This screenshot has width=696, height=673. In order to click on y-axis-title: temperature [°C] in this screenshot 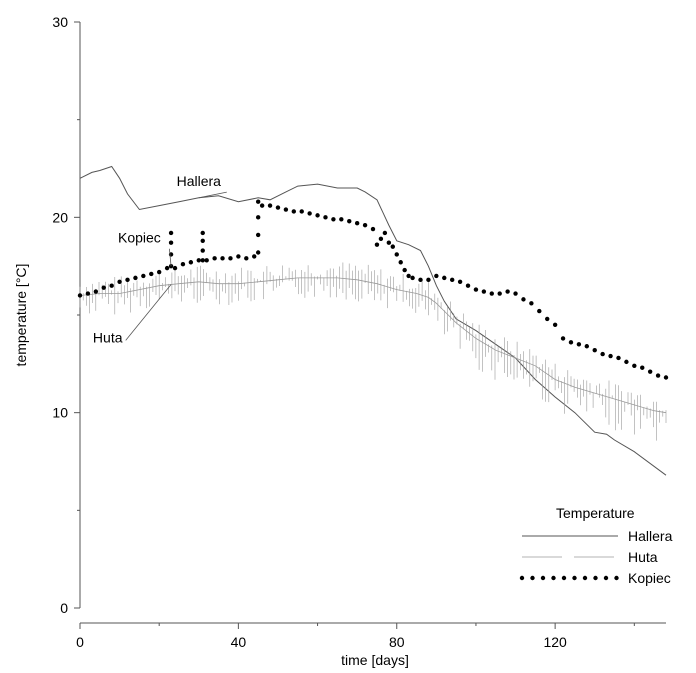, I will do `click(21, 315)`.